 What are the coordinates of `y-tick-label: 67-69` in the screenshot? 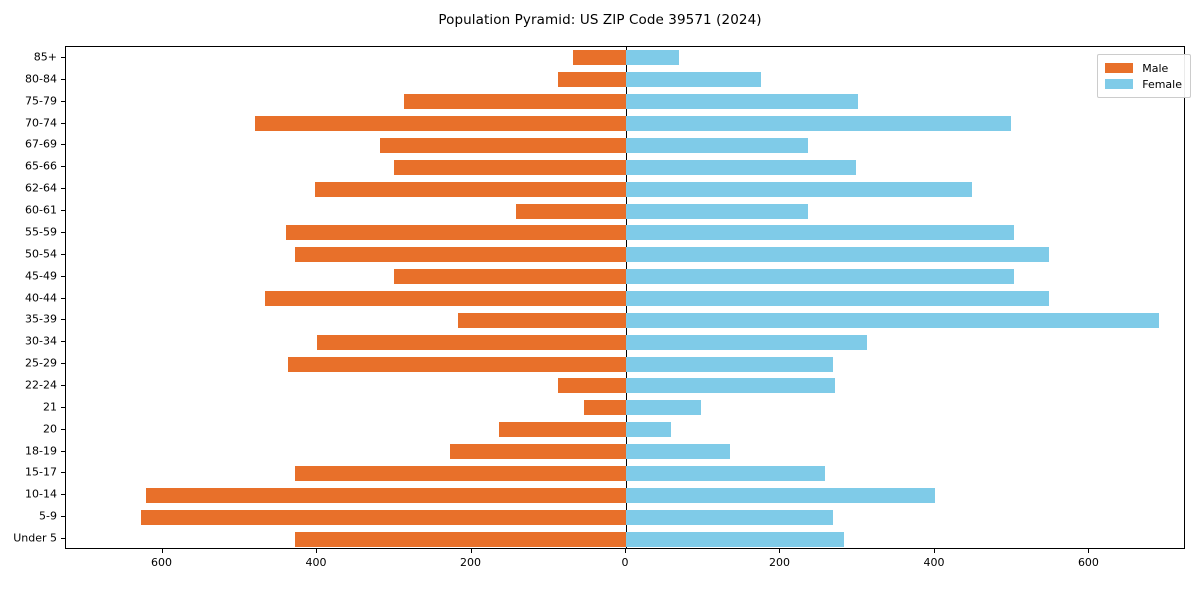 It's located at (41, 144).